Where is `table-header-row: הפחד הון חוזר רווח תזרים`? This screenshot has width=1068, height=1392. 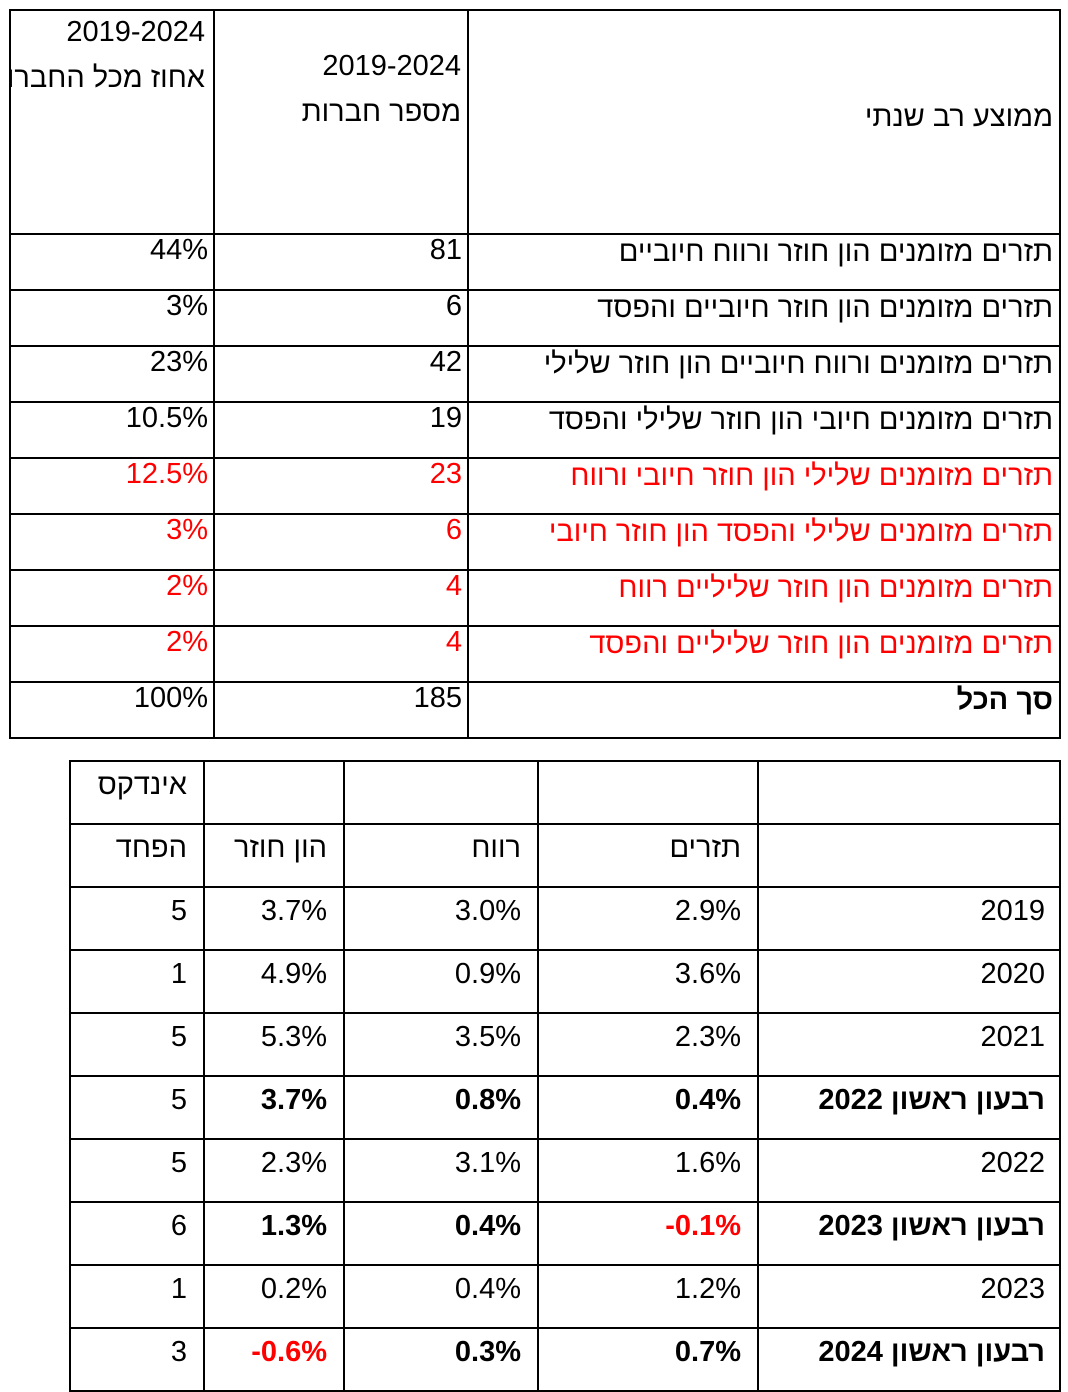 table-header-row: הפחד הון חוזר רווח תזרים is located at coordinates (565, 855).